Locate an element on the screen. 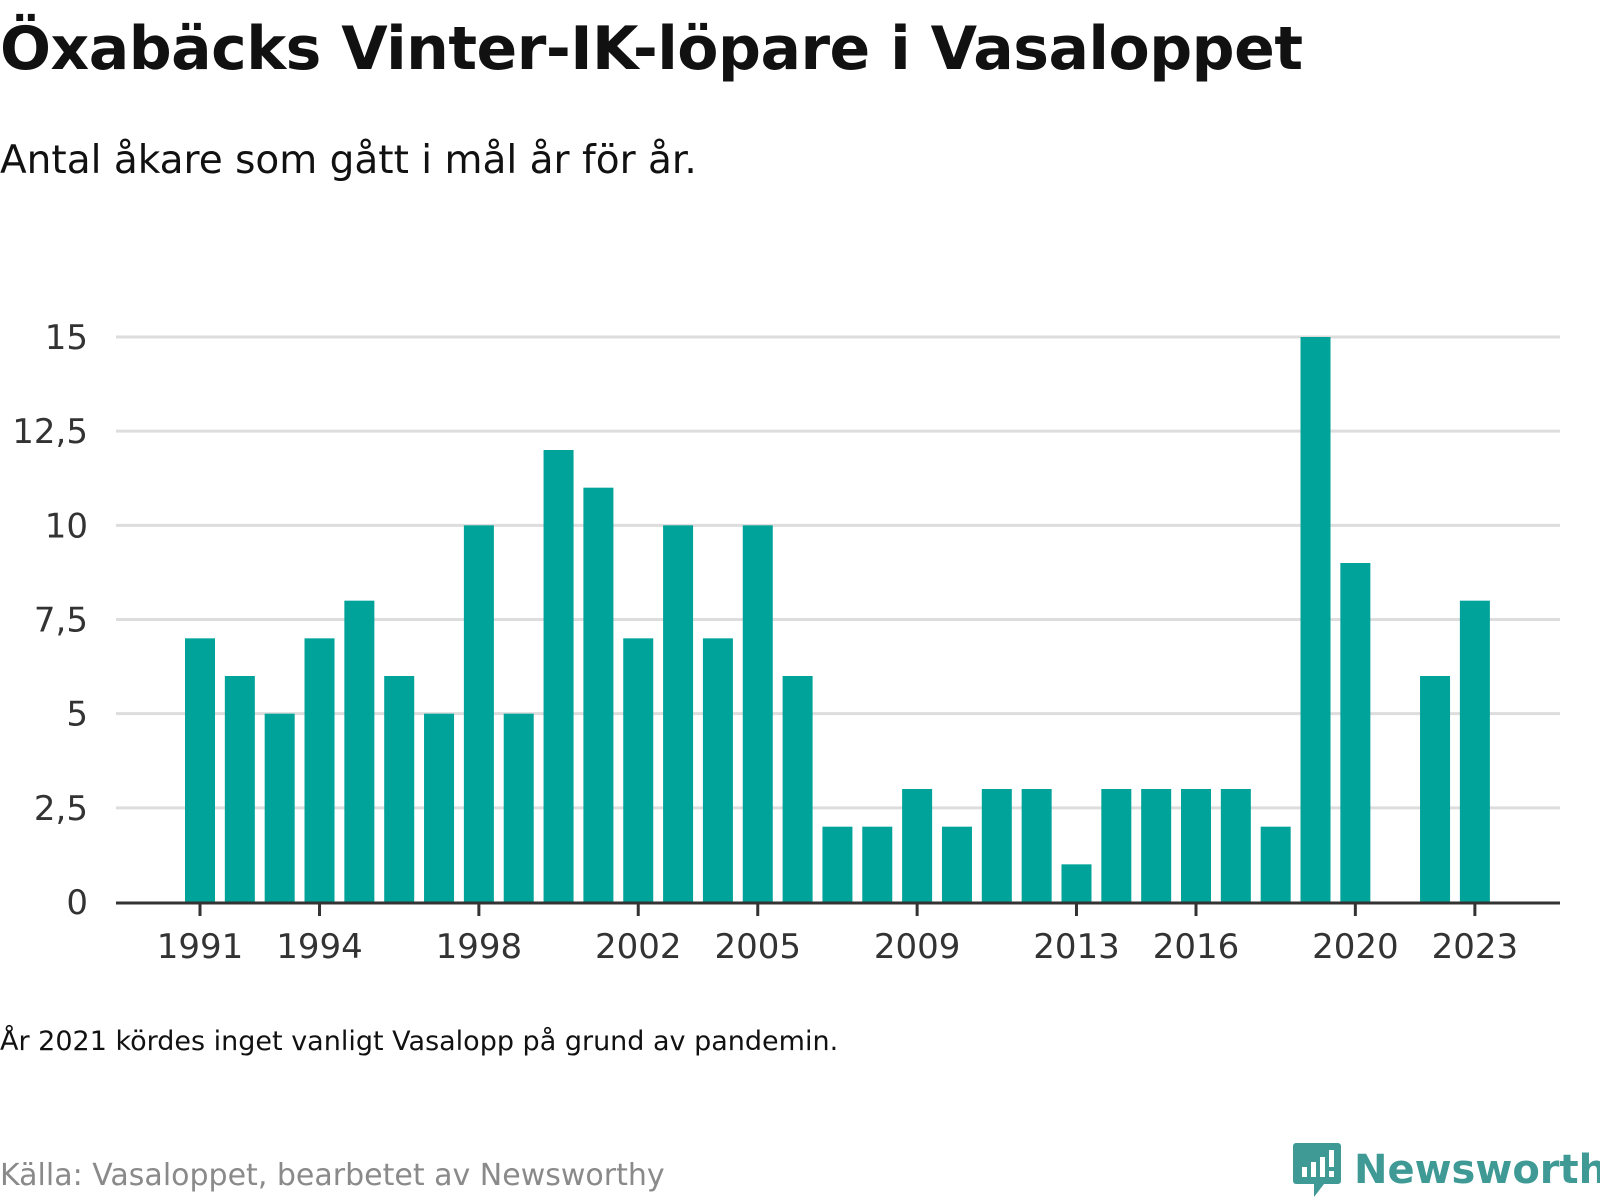 This screenshot has width=1600, height=1200. brand-name: Newsworthy is located at coordinates (1477, 1170).